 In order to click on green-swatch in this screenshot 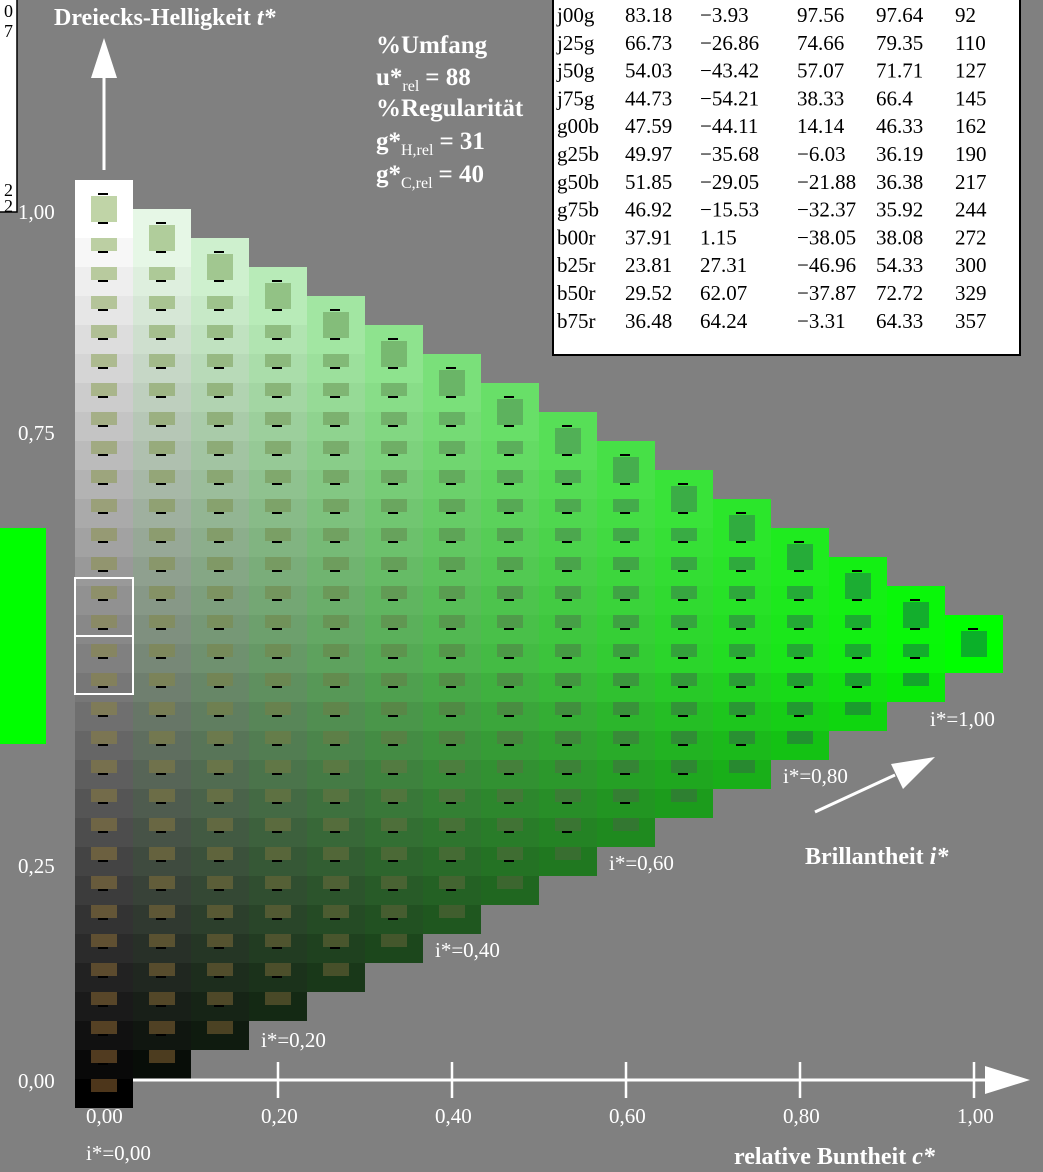, I will do `click(23, 636)`.